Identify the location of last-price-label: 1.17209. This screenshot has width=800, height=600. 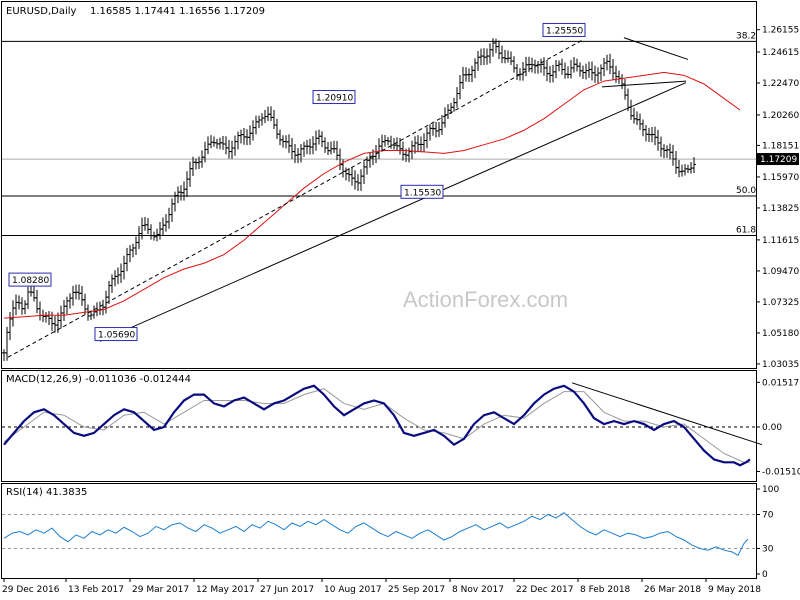
(778, 160).